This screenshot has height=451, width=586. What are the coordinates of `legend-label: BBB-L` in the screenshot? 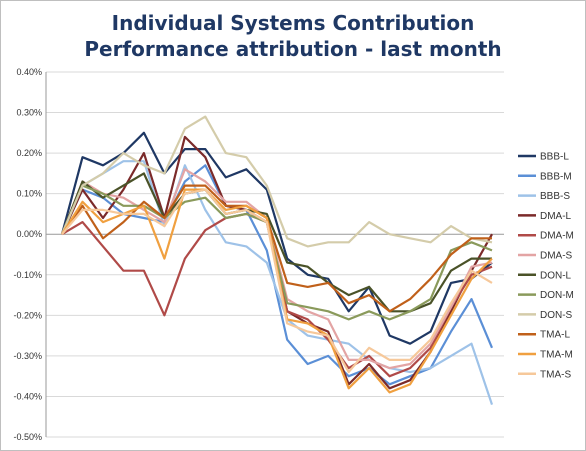 It's located at (554, 157).